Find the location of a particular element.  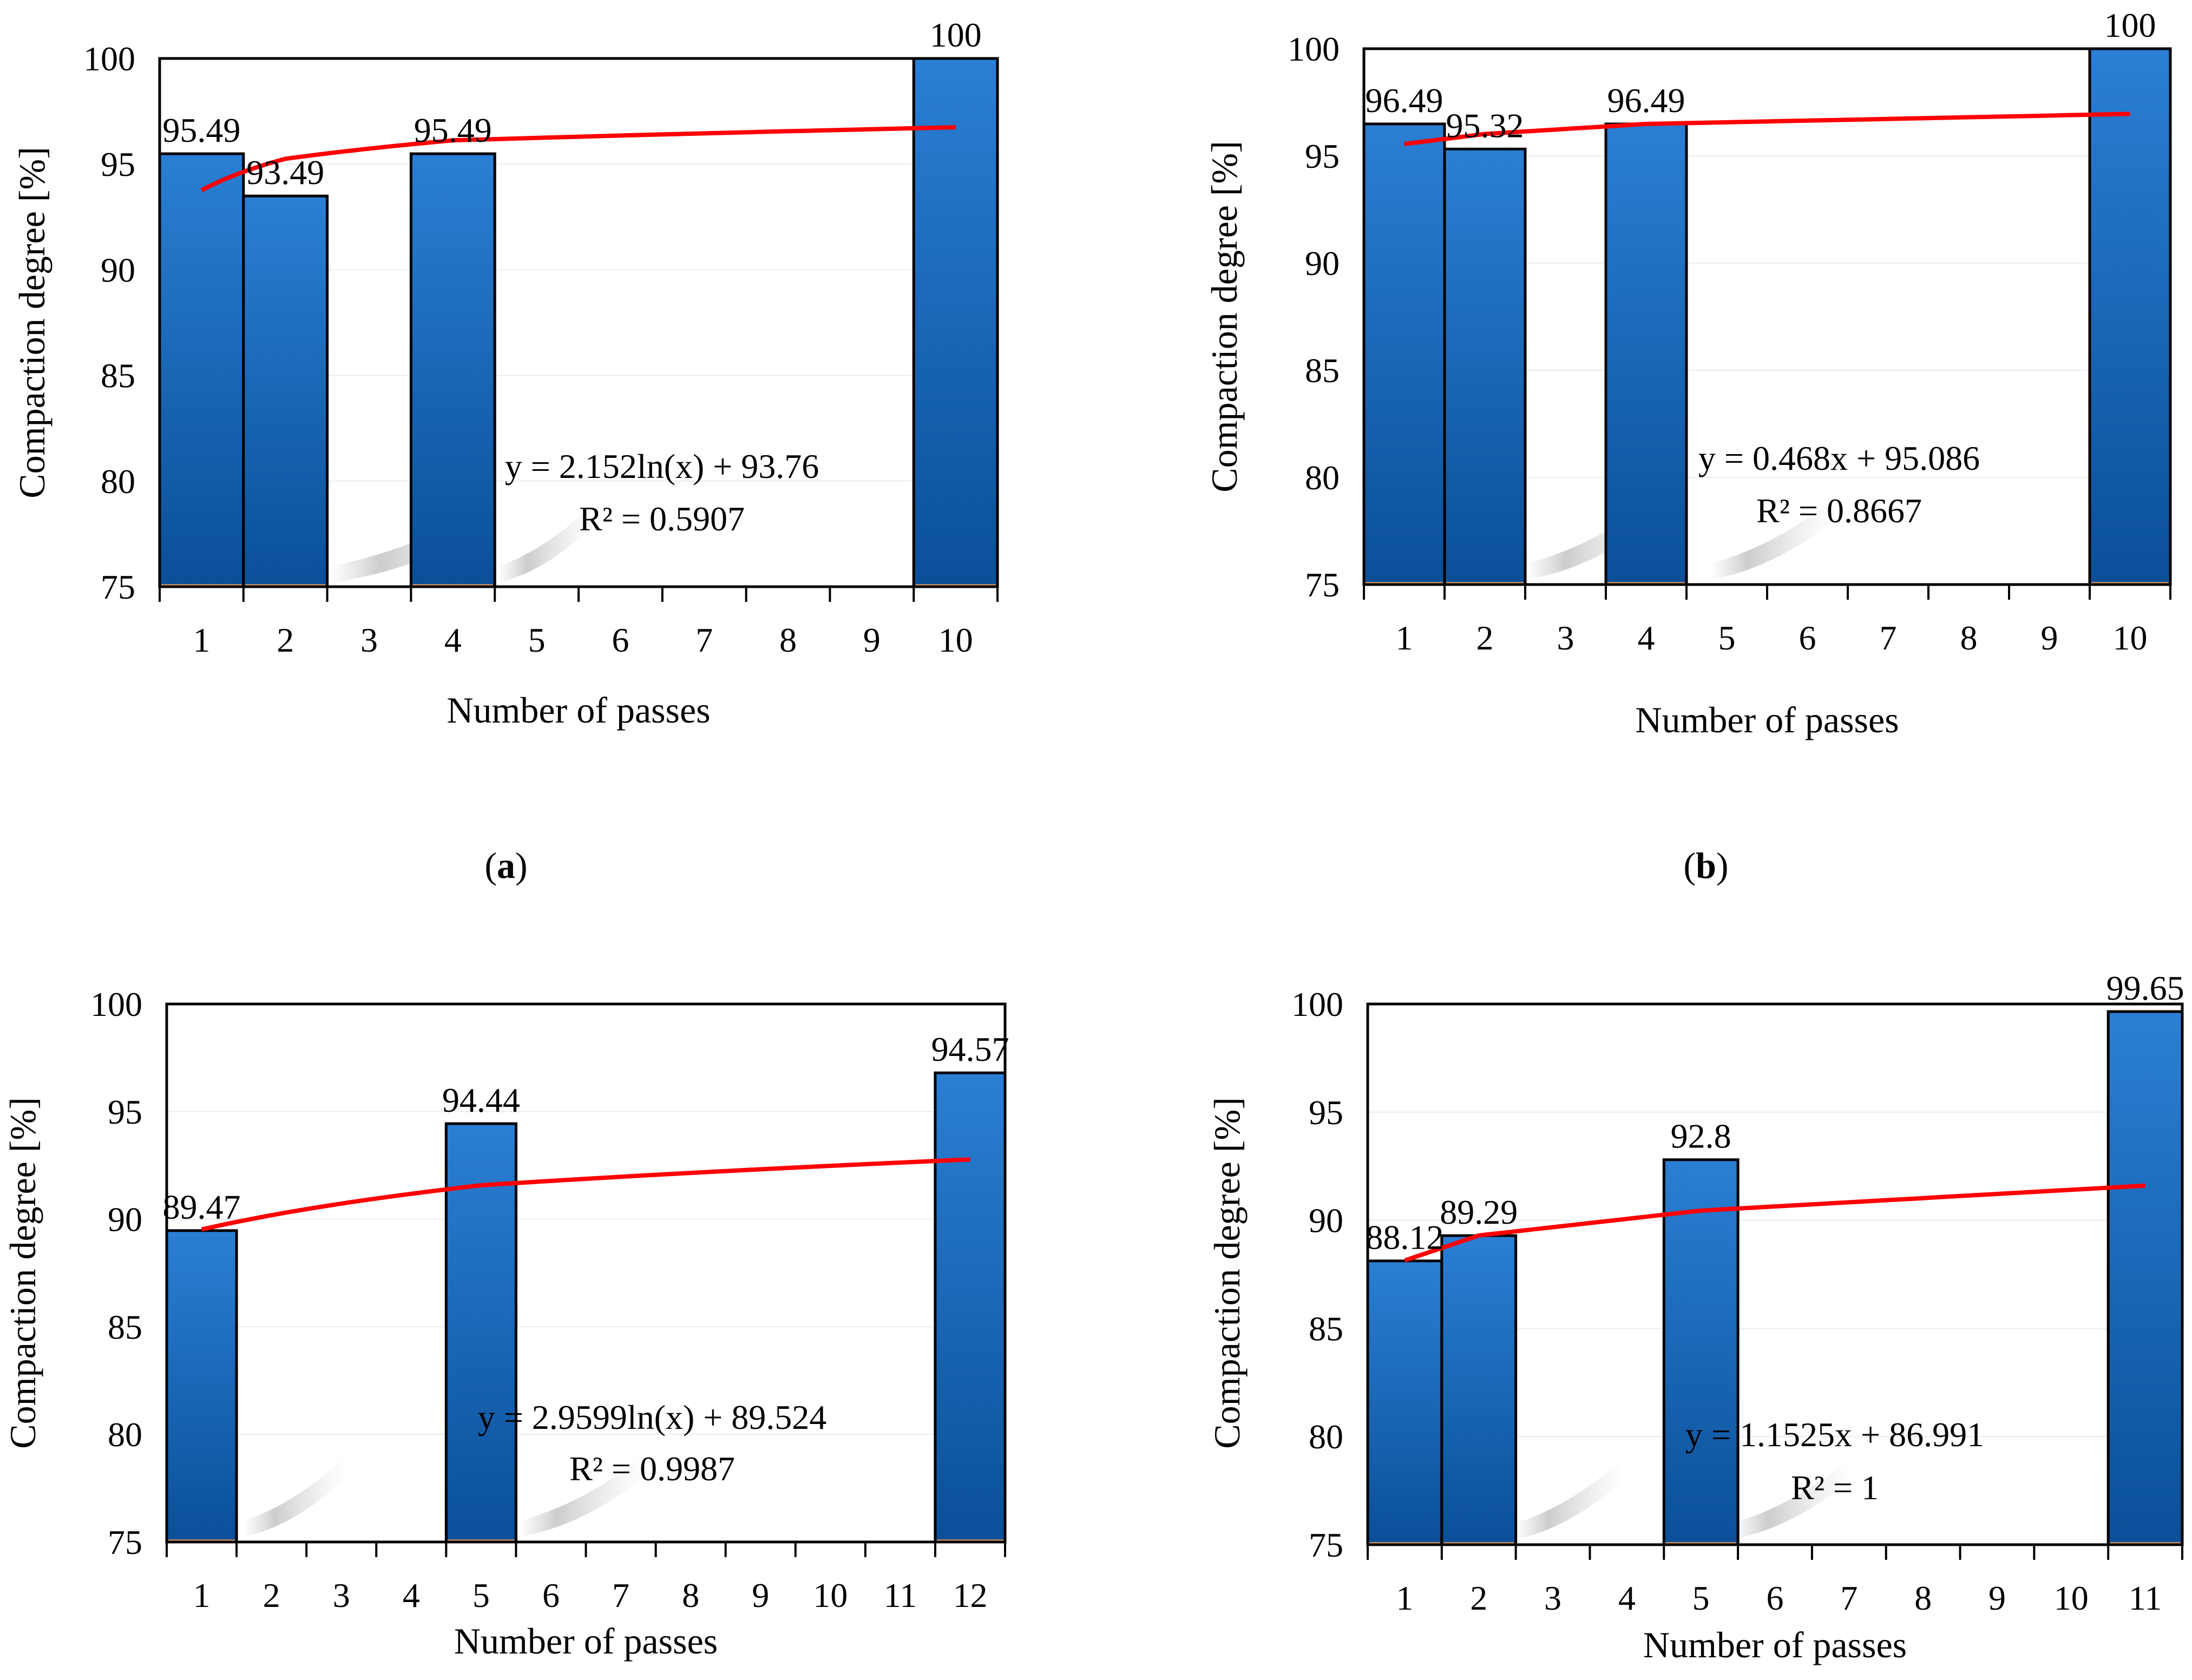

data-label: 89.47 is located at coordinates (202, 1207).